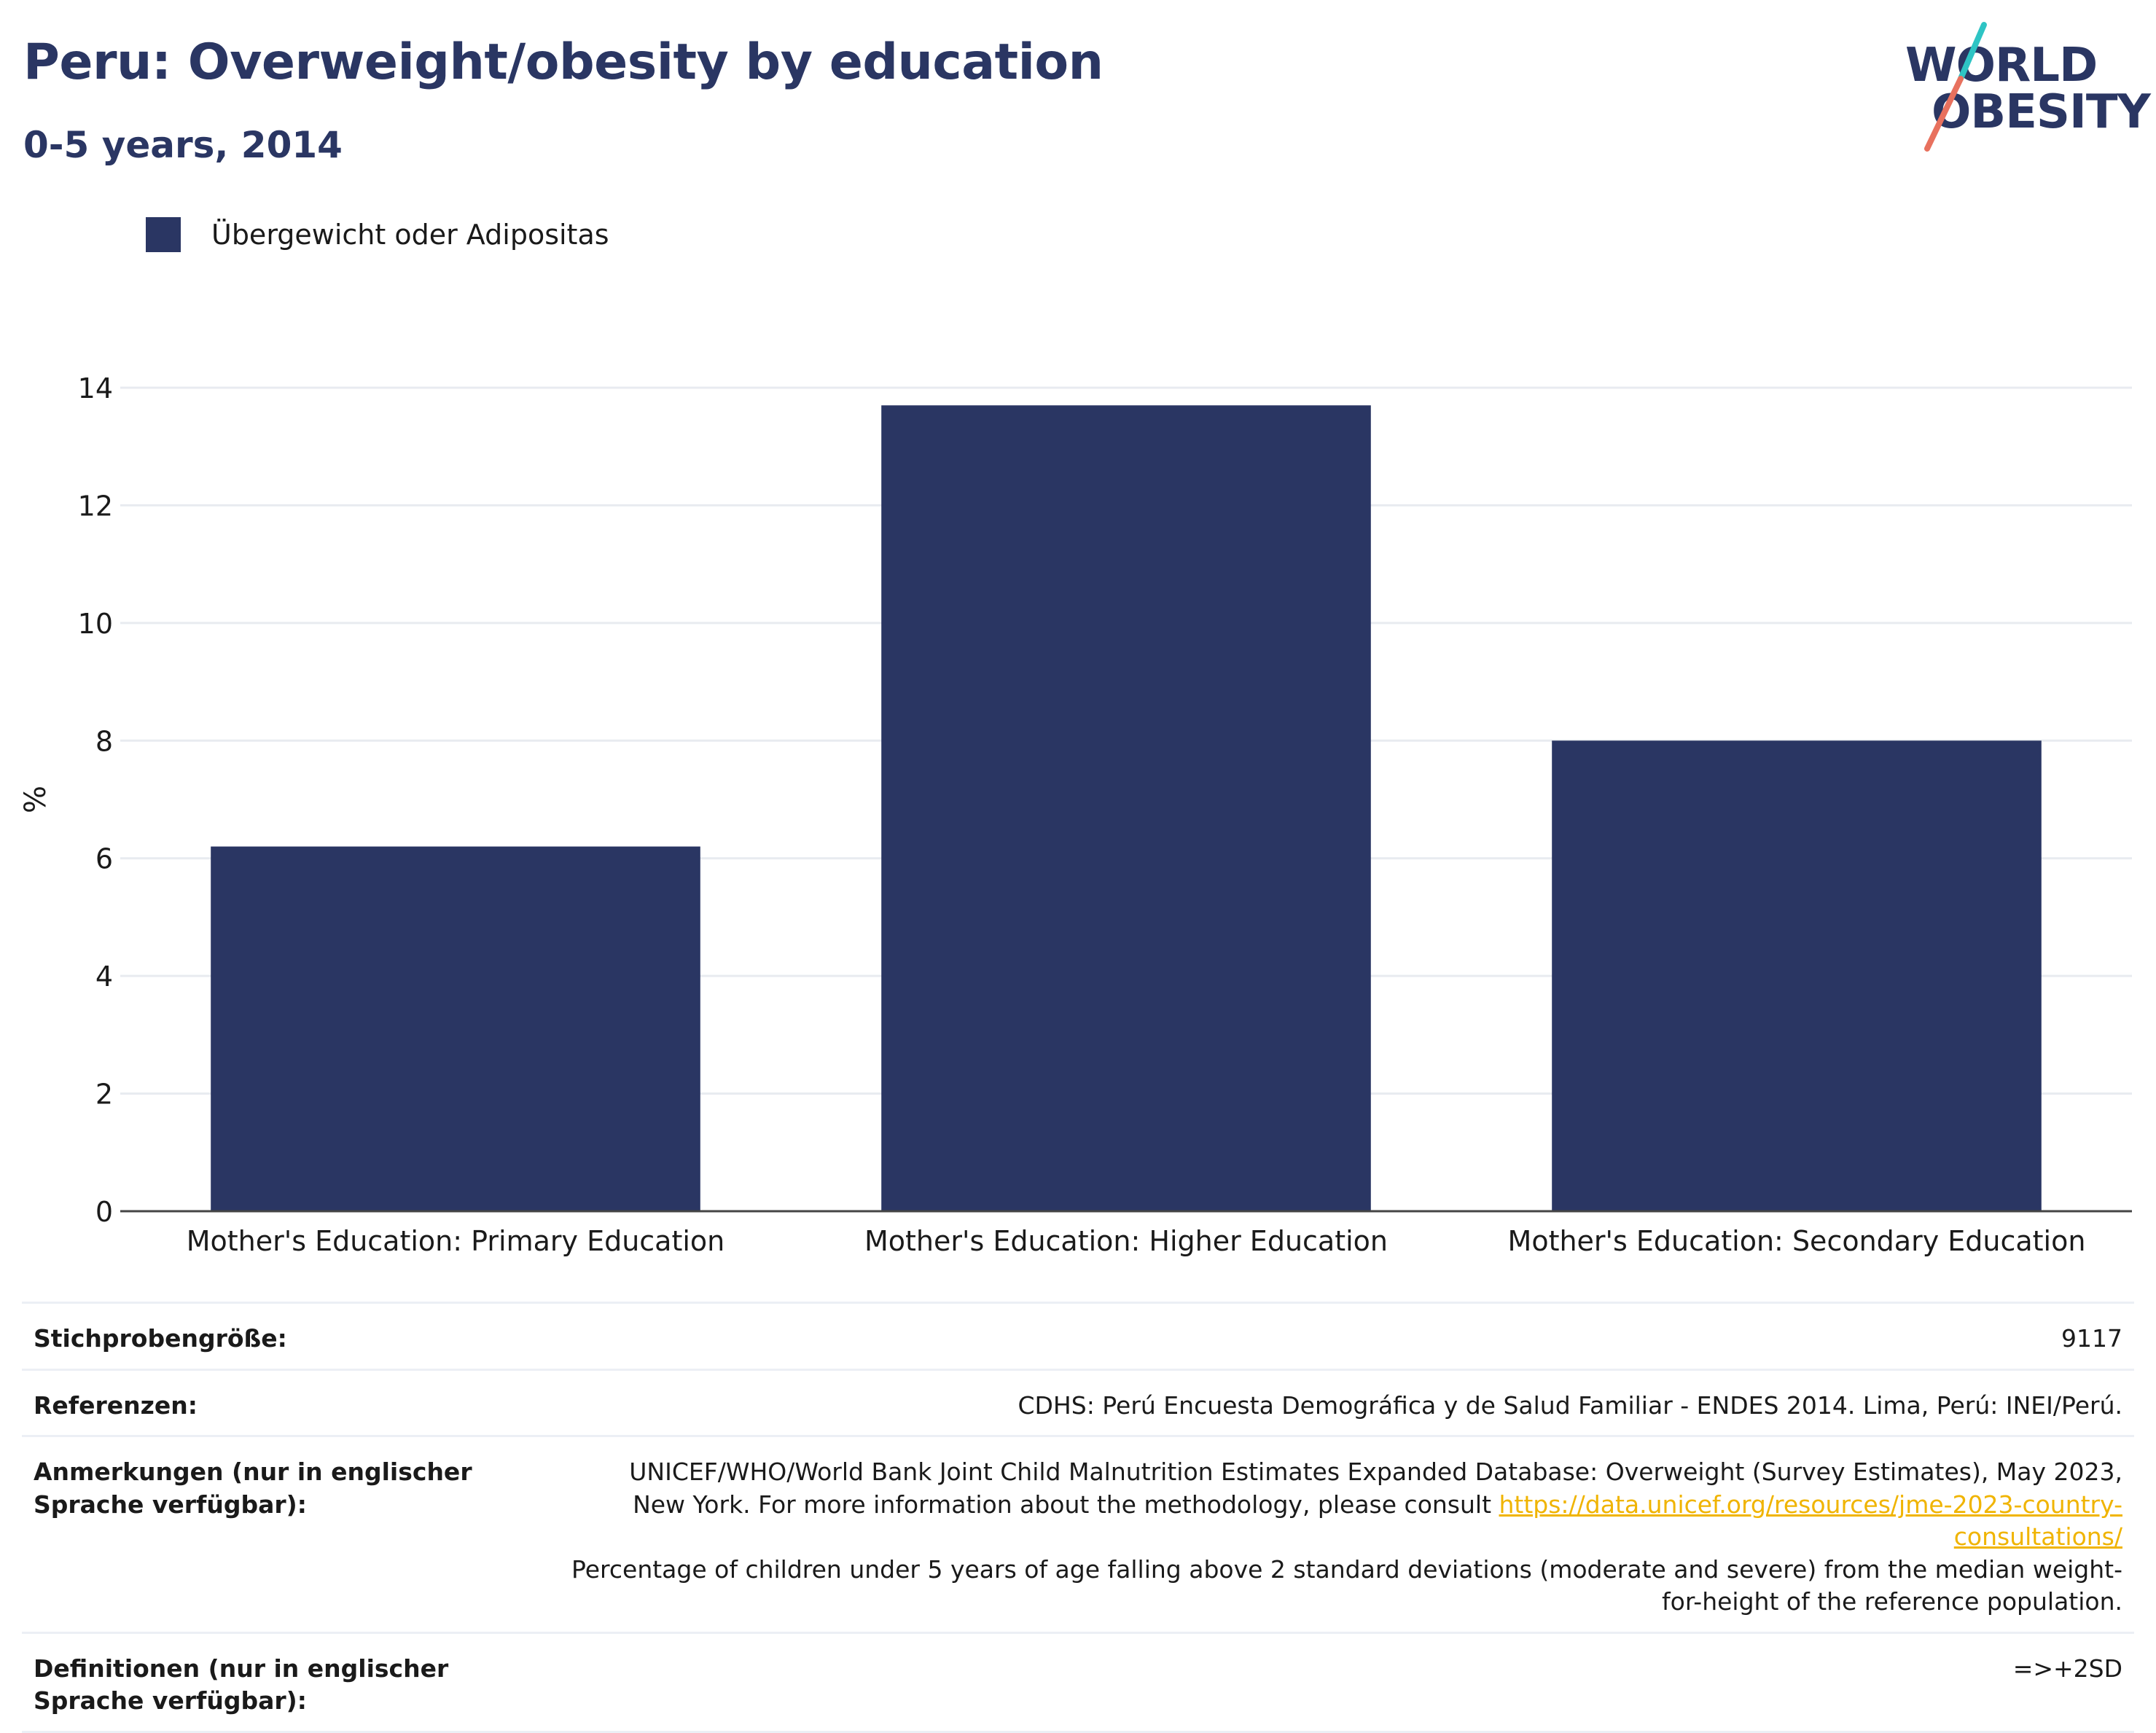 This screenshot has height=1733, width=2156. Describe the element at coordinates (104, 1095) in the screenshot. I see `y-tick-label: 2` at that location.